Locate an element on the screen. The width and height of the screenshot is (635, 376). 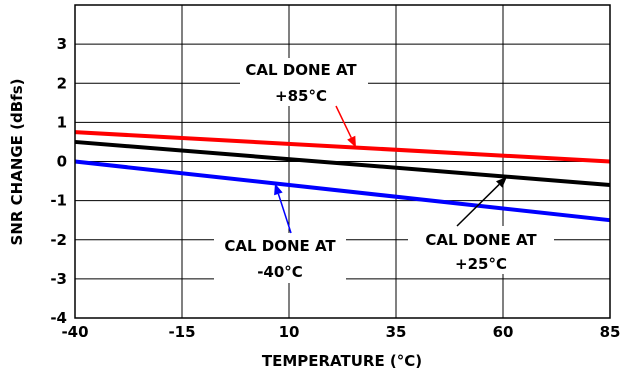
annotation-label-line2: -40°C is located at coordinates (280, 272).